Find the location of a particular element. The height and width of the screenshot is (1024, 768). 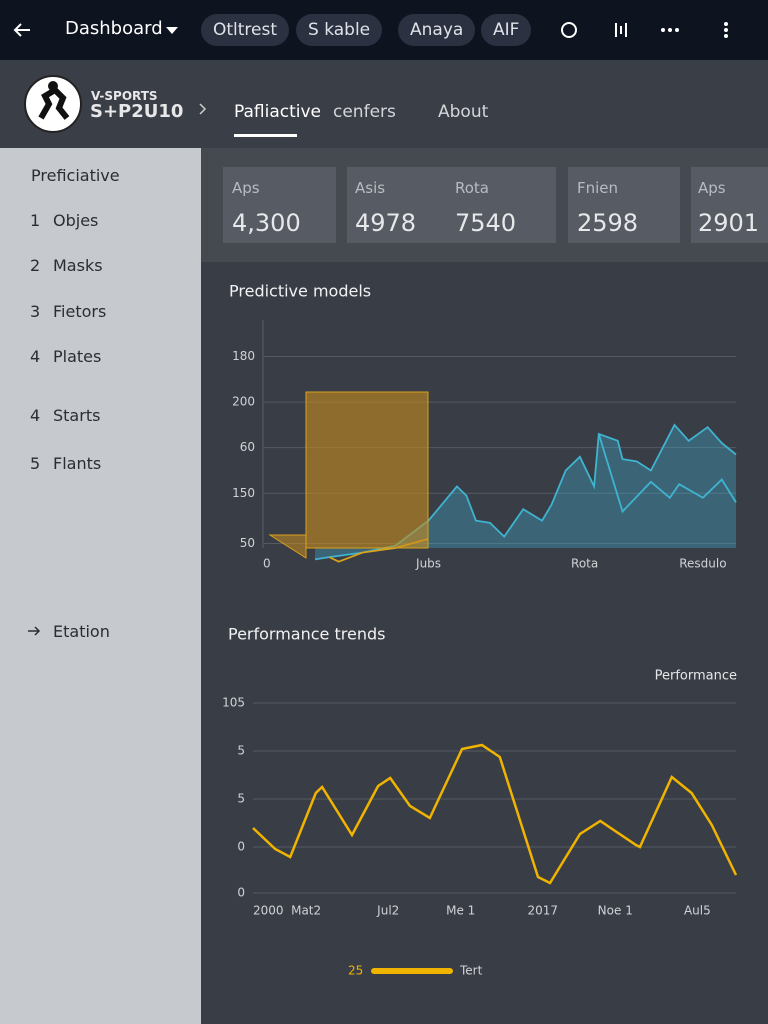

x-tick-label: 2000 is located at coordinates (268, 911).